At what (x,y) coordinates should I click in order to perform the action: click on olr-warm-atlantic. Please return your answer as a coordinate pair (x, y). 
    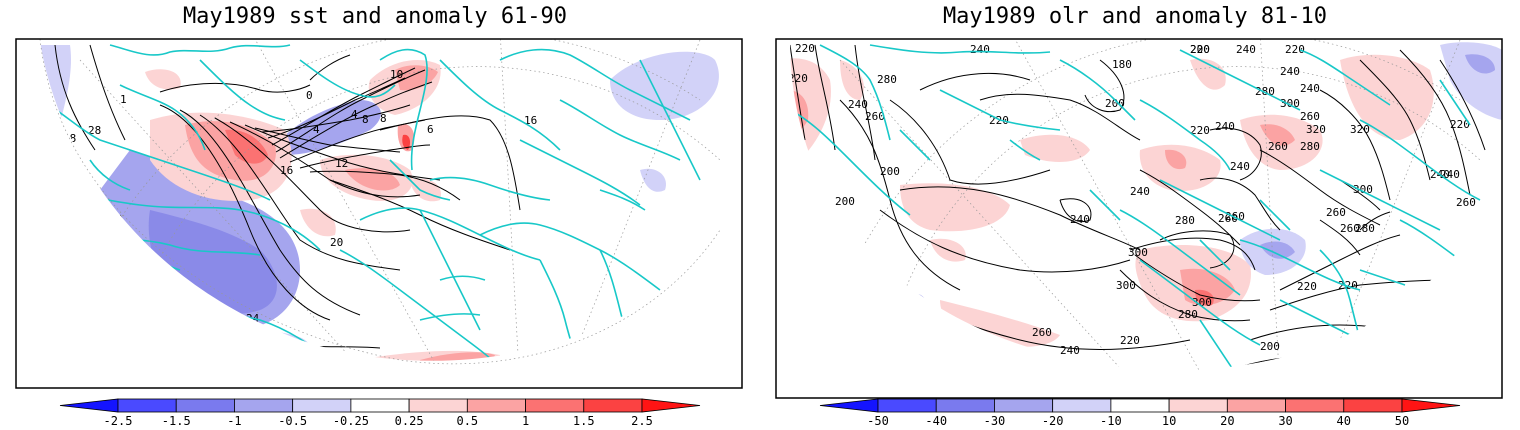
    Looking at the image, I should click on (955, 207).